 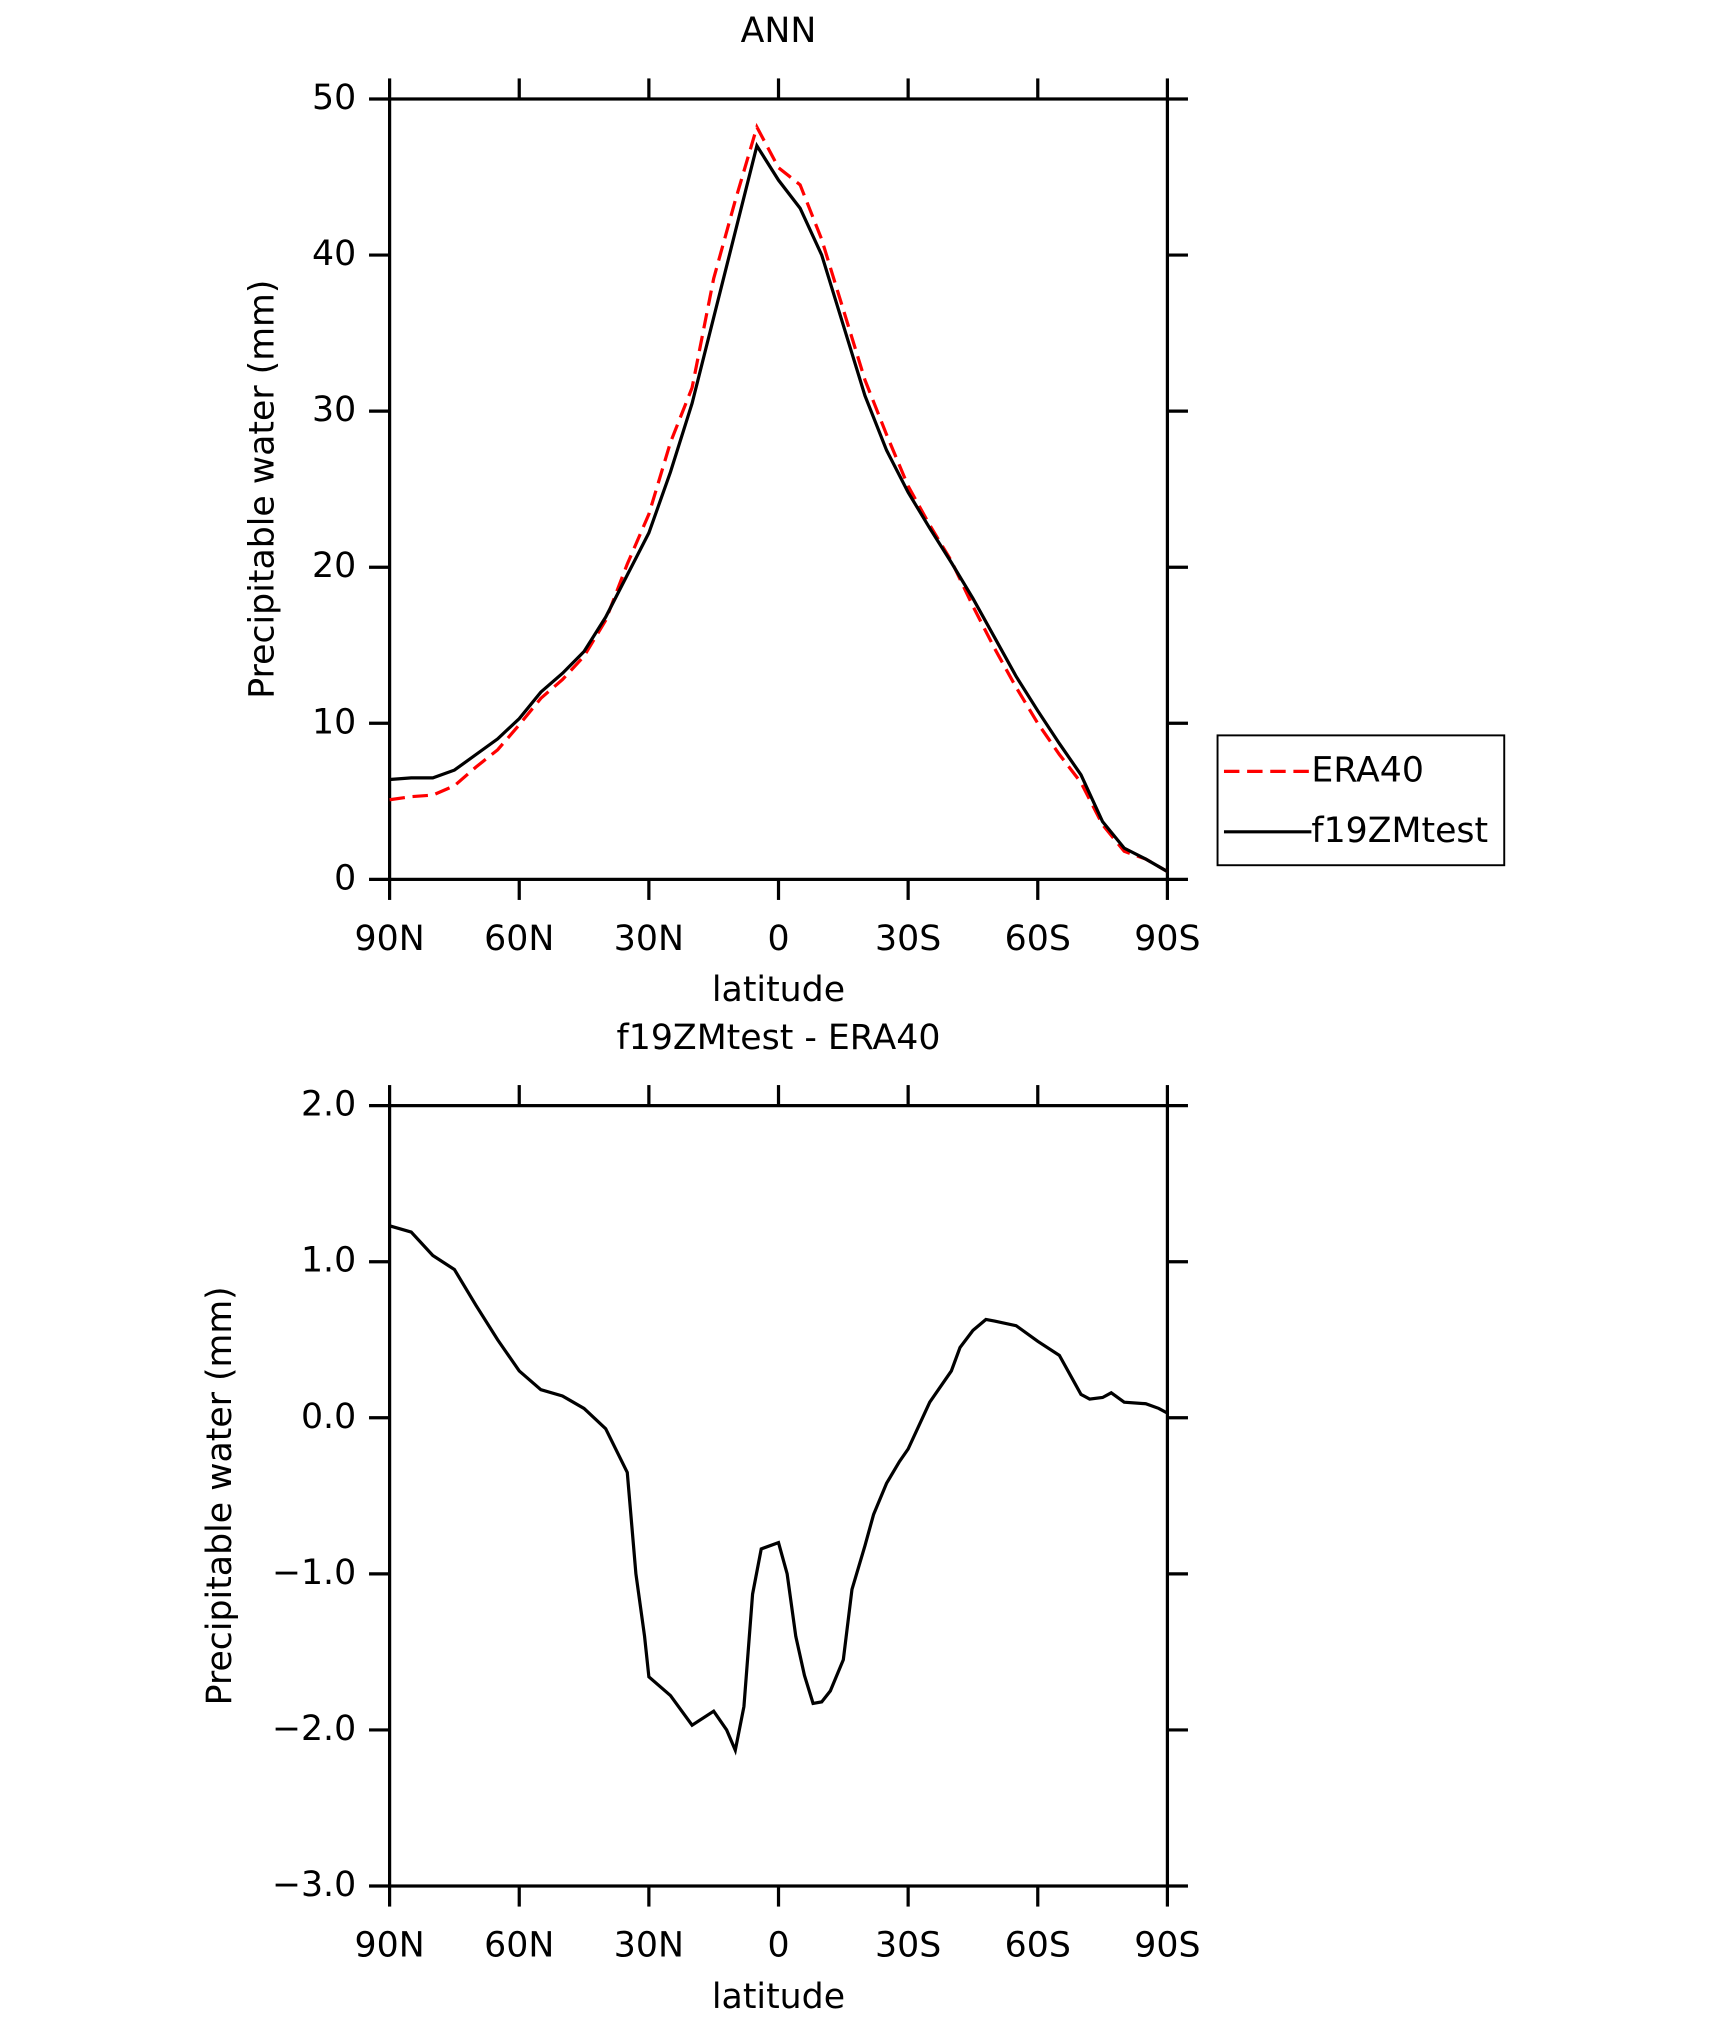 What do you see at coordinates (314, 1573) in the screenshot?
I see `y-tick-label: −1.0` at bounding box center [314, 1573].